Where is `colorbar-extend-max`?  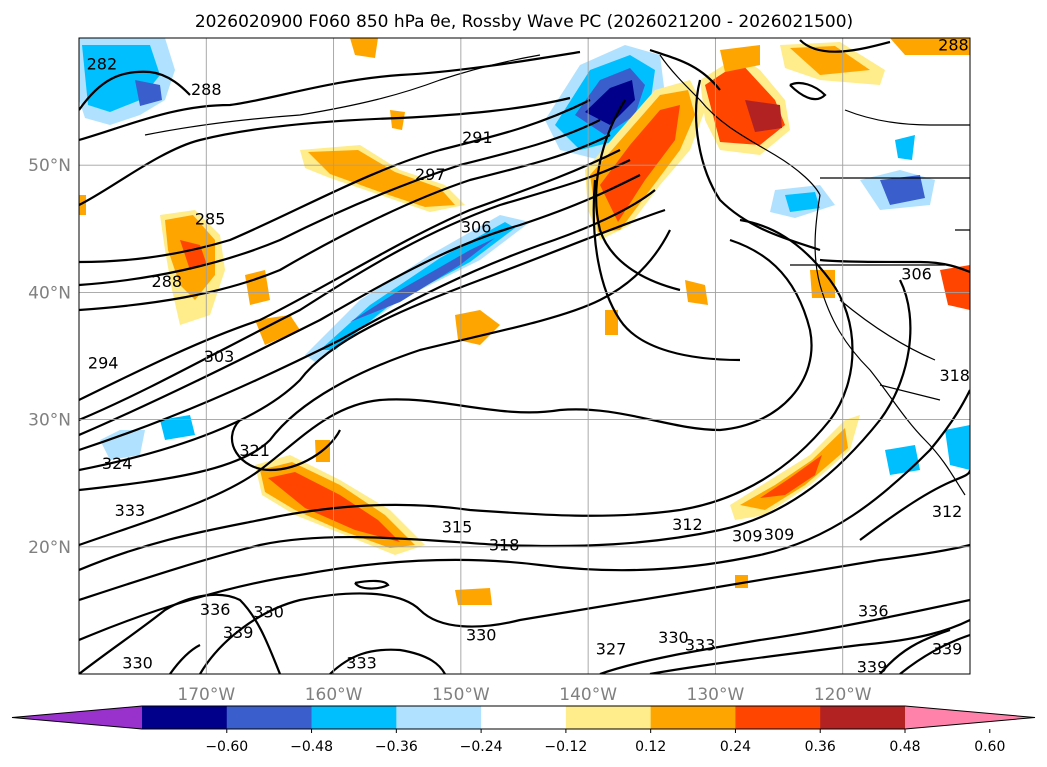 colorbar-extend-max is located at coordinates (970, 717).